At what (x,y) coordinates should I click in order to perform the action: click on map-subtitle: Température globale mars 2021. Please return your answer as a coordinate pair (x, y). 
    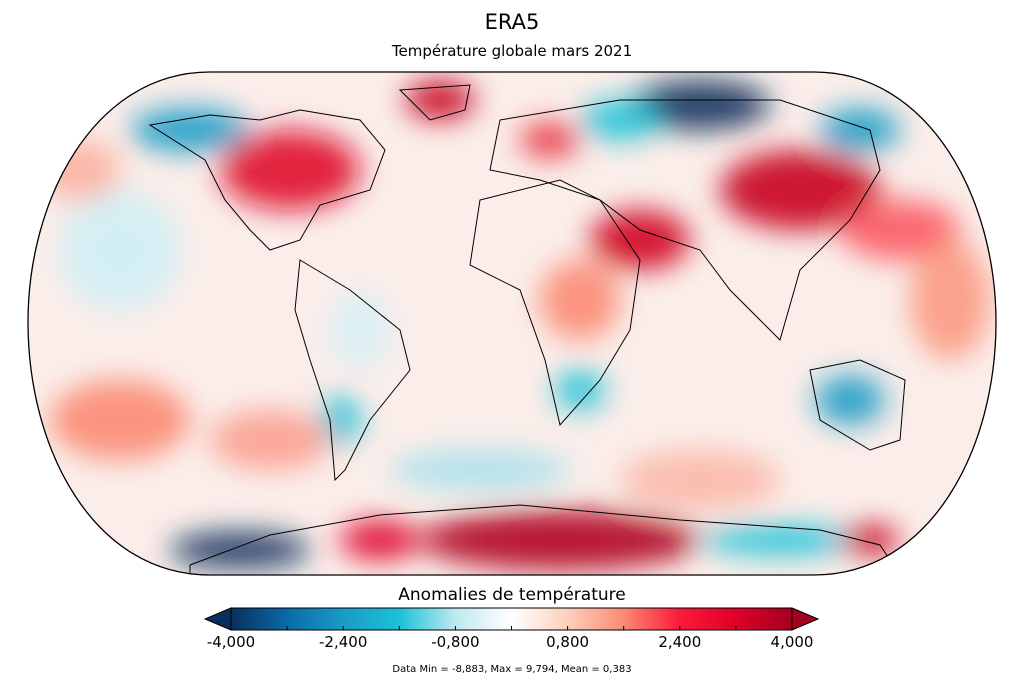
    Looking at the image, I should click on (512, 51).